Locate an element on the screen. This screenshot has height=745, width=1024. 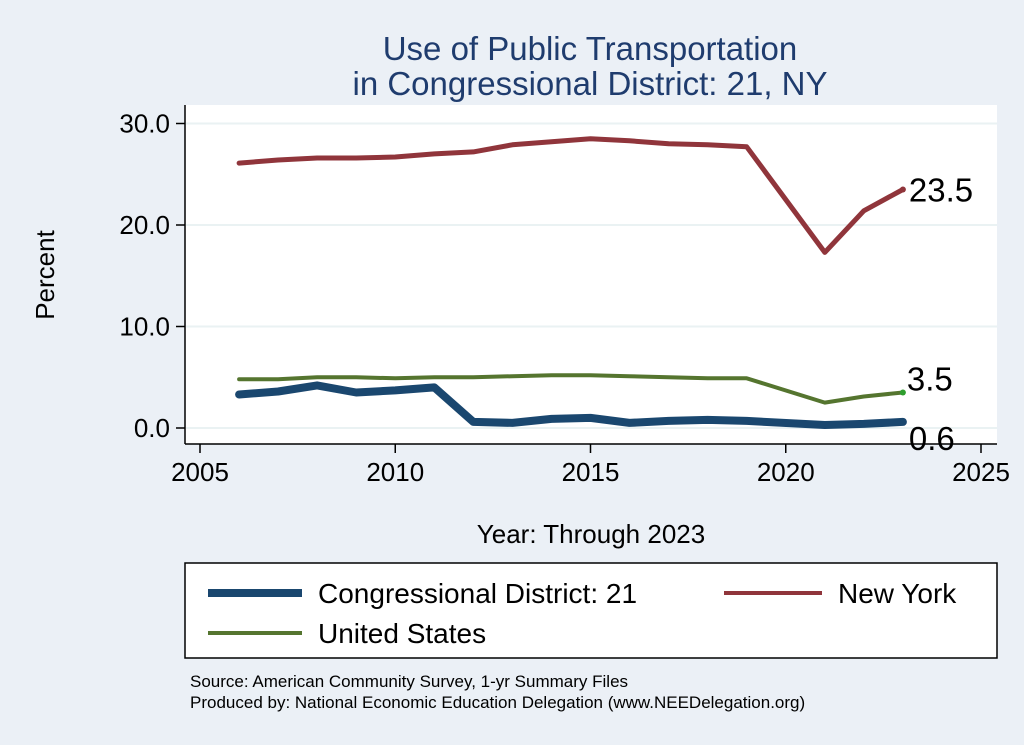
series-line-new-york is located at coordinates (571, 195).